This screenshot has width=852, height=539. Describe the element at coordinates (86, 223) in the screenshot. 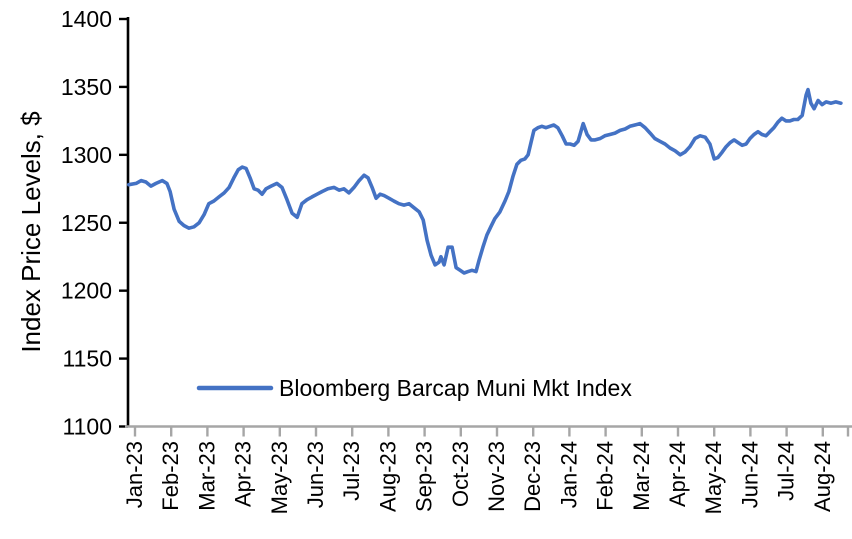

I see `y-tick-label: 1250` at that location.